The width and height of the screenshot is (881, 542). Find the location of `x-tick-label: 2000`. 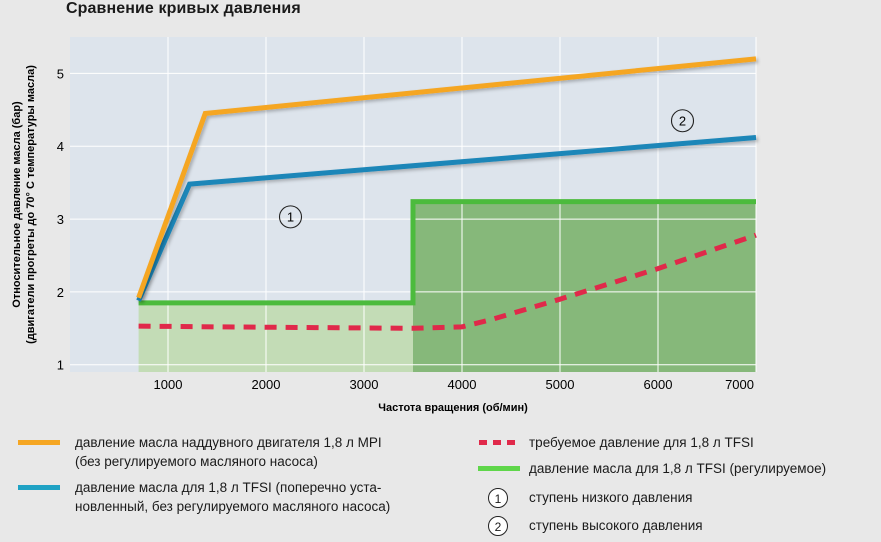

x-tick-label: 2000 is located at coordinates (266, 384).